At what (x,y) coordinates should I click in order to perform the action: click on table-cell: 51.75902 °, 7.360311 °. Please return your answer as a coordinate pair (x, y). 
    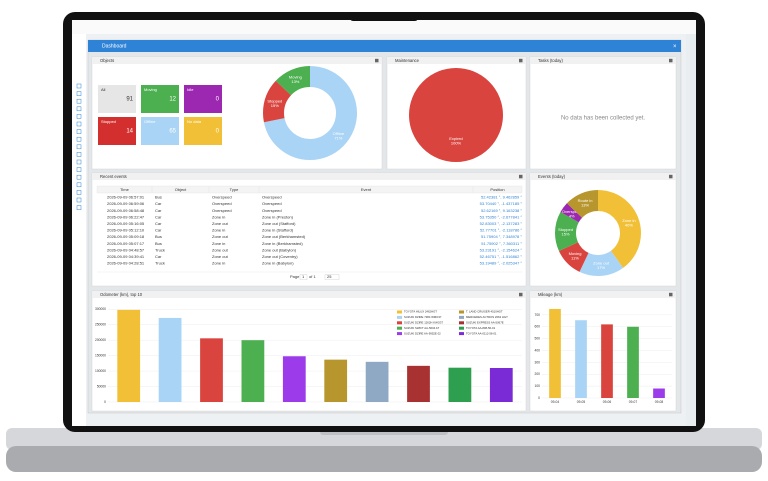
    Looking at the image, I should click on (501, 243).